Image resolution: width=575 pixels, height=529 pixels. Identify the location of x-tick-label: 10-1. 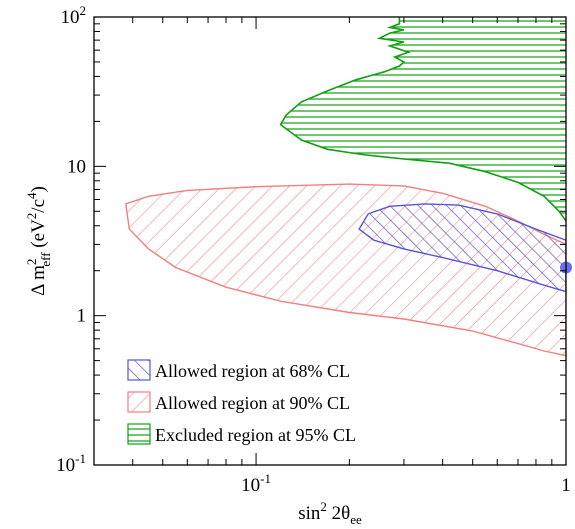
(256, 483).